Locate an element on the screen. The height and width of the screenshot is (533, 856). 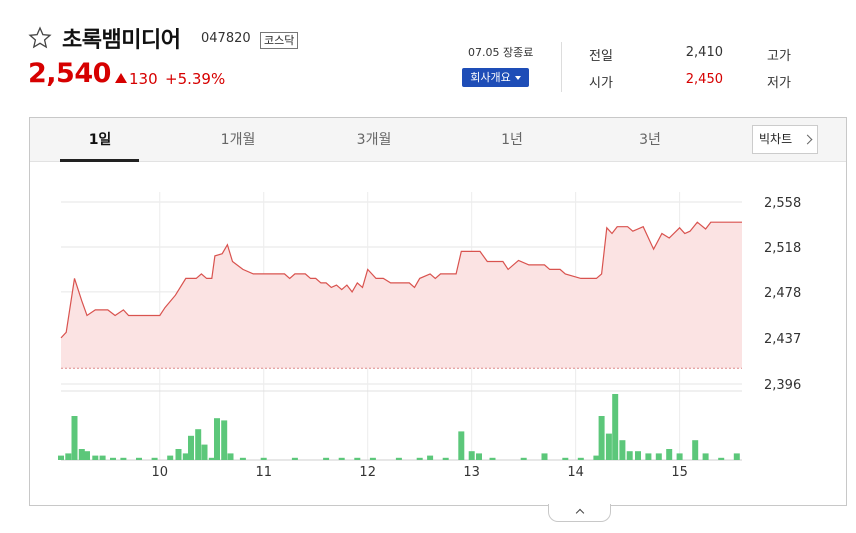
bigchart-label: 빅차트 is located at coordinates (776, 139).